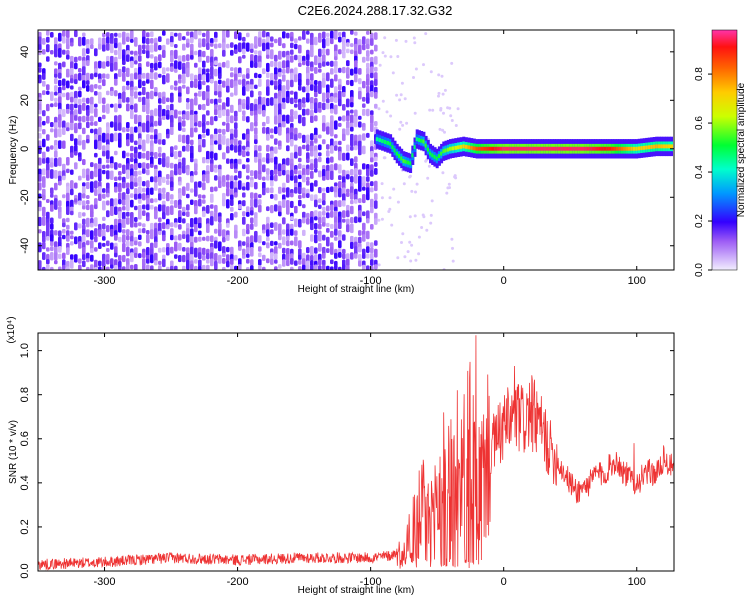 Image resolution: width=750 pixels, height=605 pixels. Describe the element at coordinates (13, 452) in the screenshot. I see `snr-y-axis-label: SNR (10 * v/v)` at that location.